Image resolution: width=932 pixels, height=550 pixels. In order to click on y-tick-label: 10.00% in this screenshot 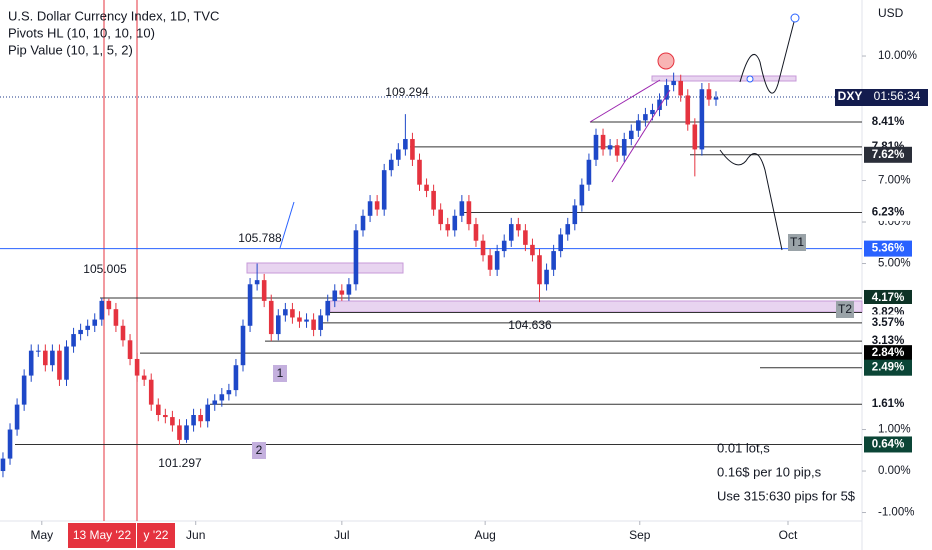, I will do `click(897, 56)`.